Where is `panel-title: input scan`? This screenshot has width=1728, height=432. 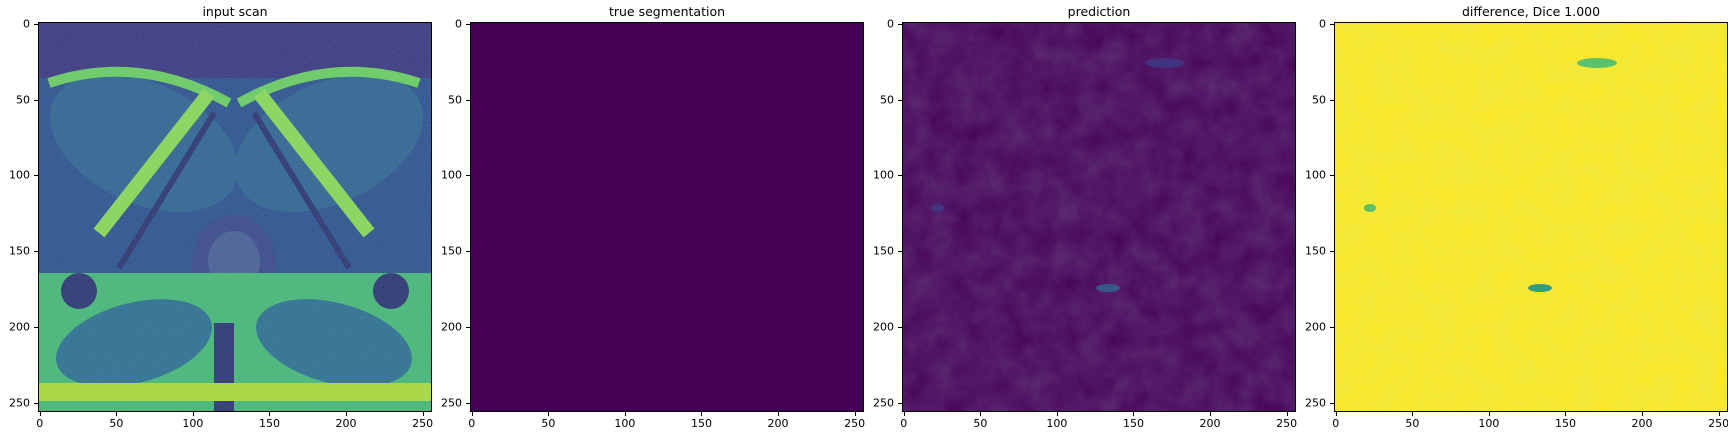 panel-title: input scan is located at coordinates (235, 11).